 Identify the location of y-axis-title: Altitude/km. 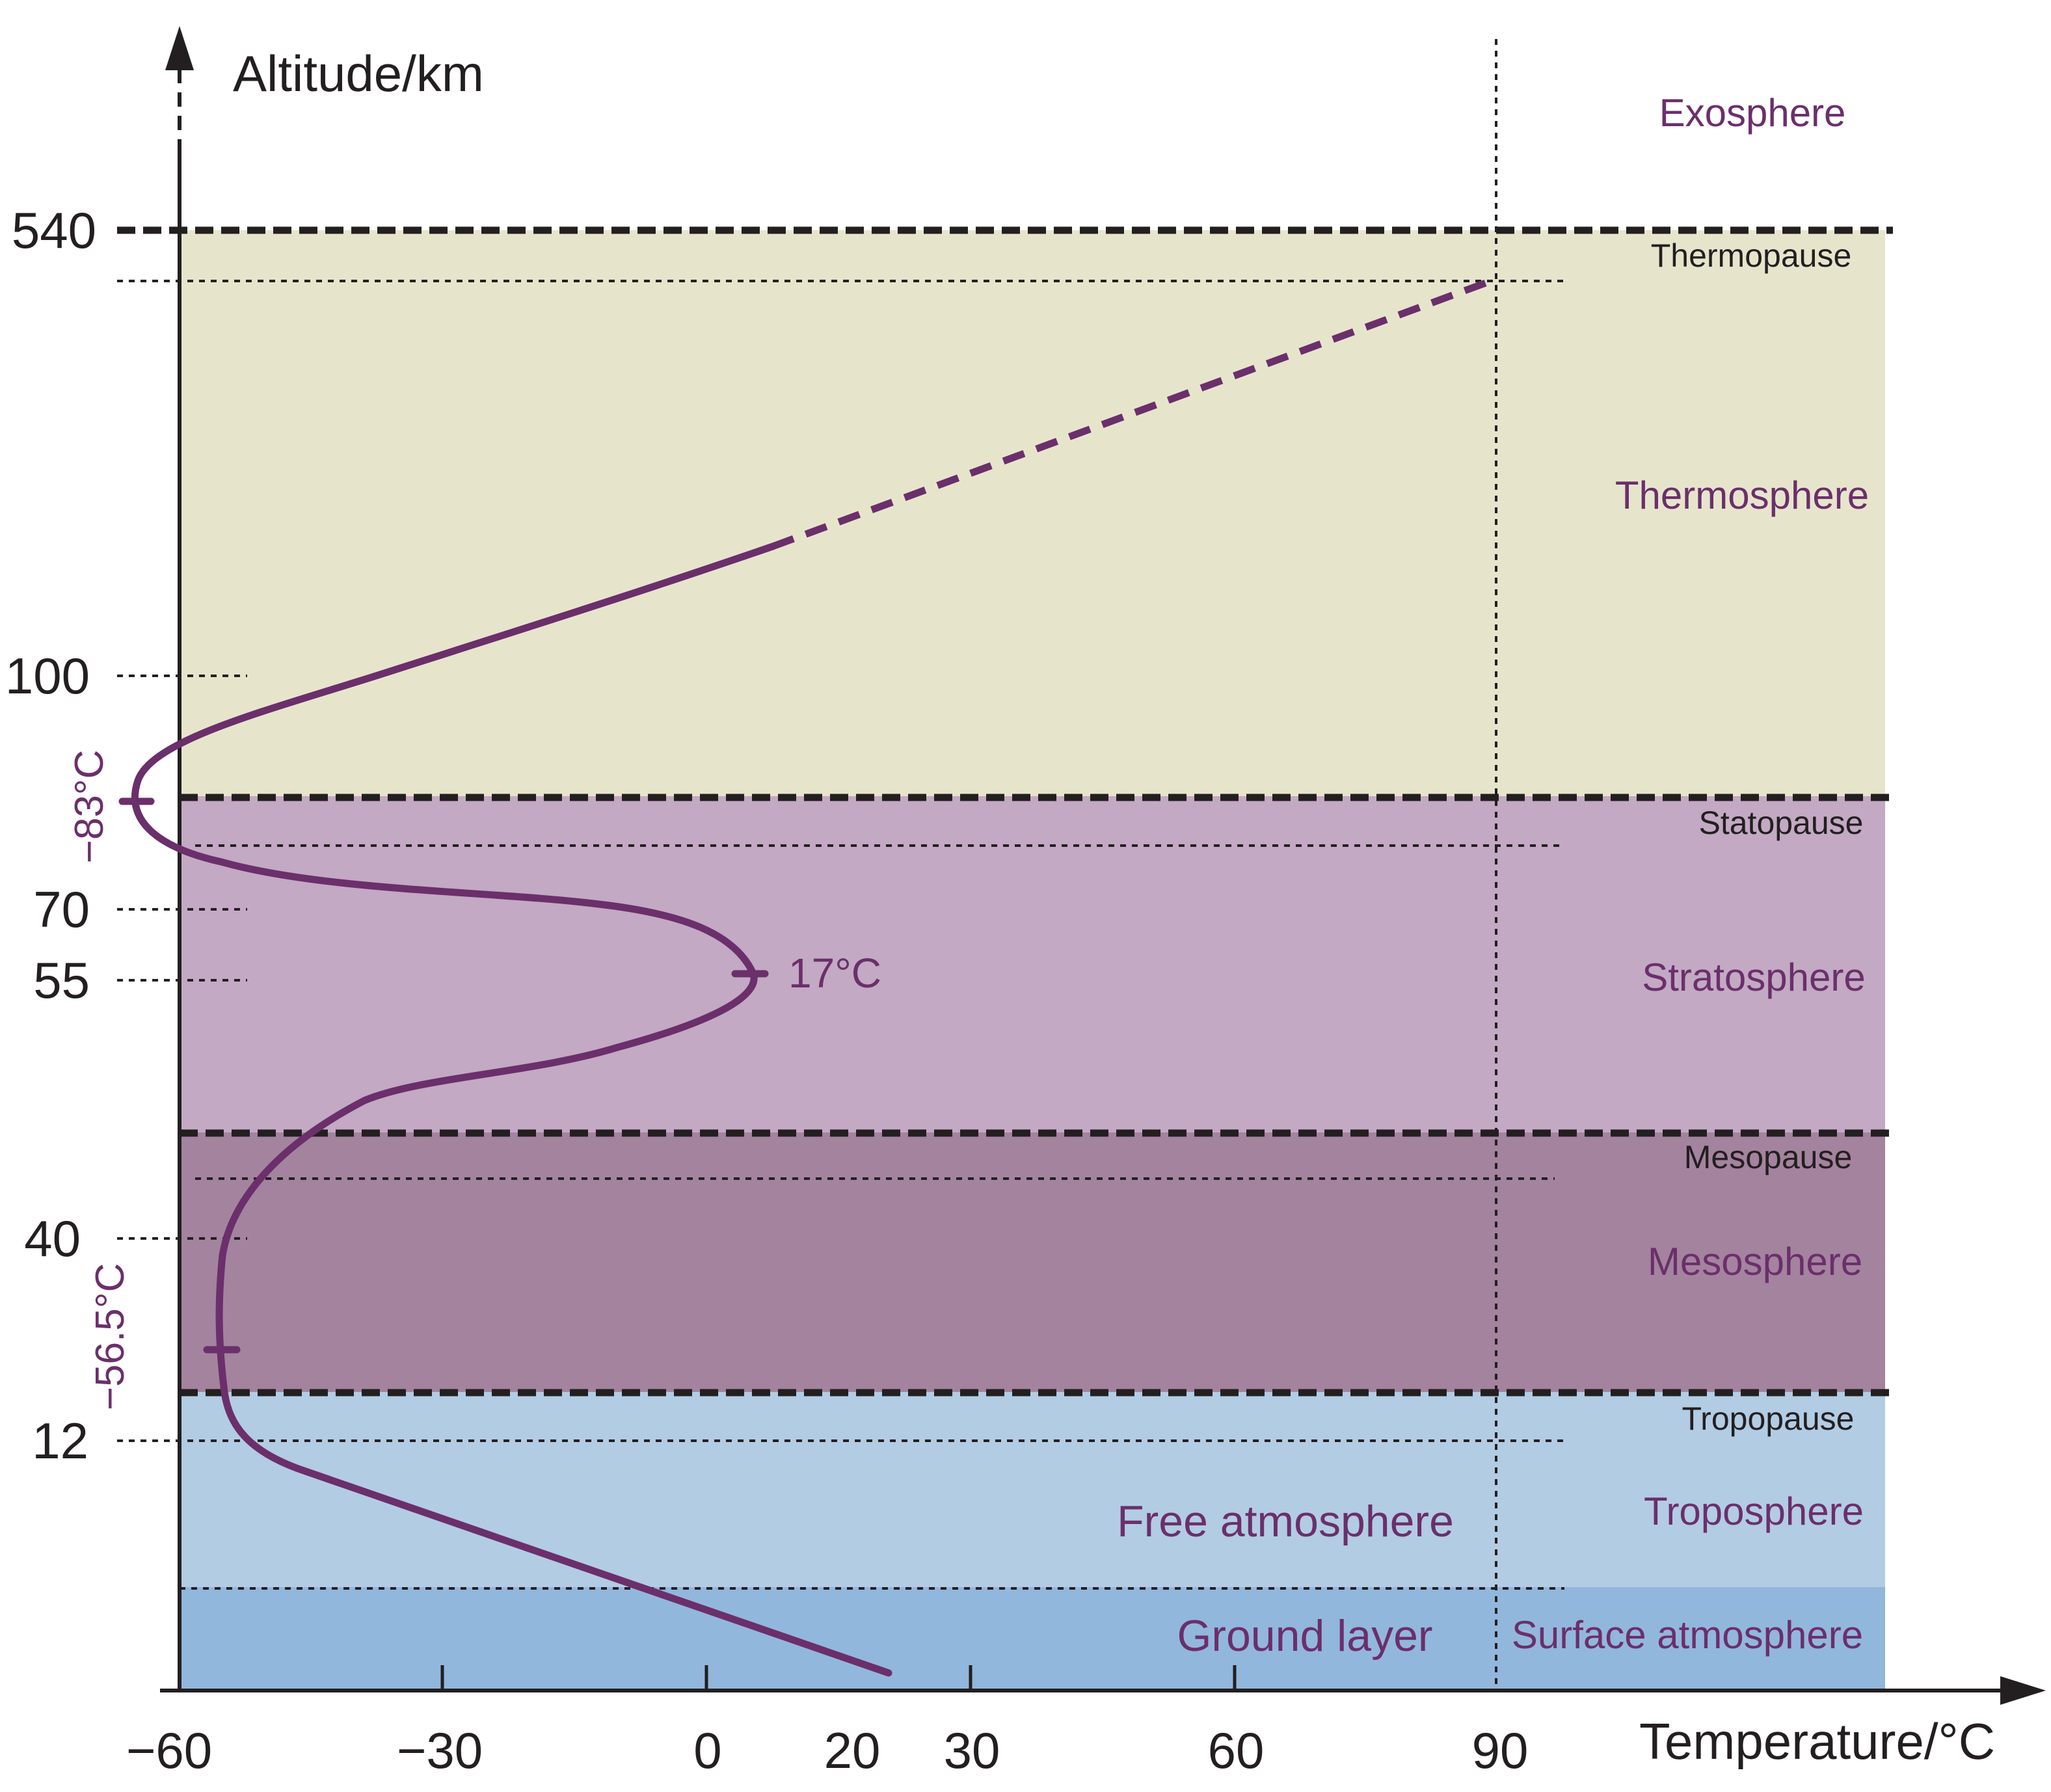
(358, 73).